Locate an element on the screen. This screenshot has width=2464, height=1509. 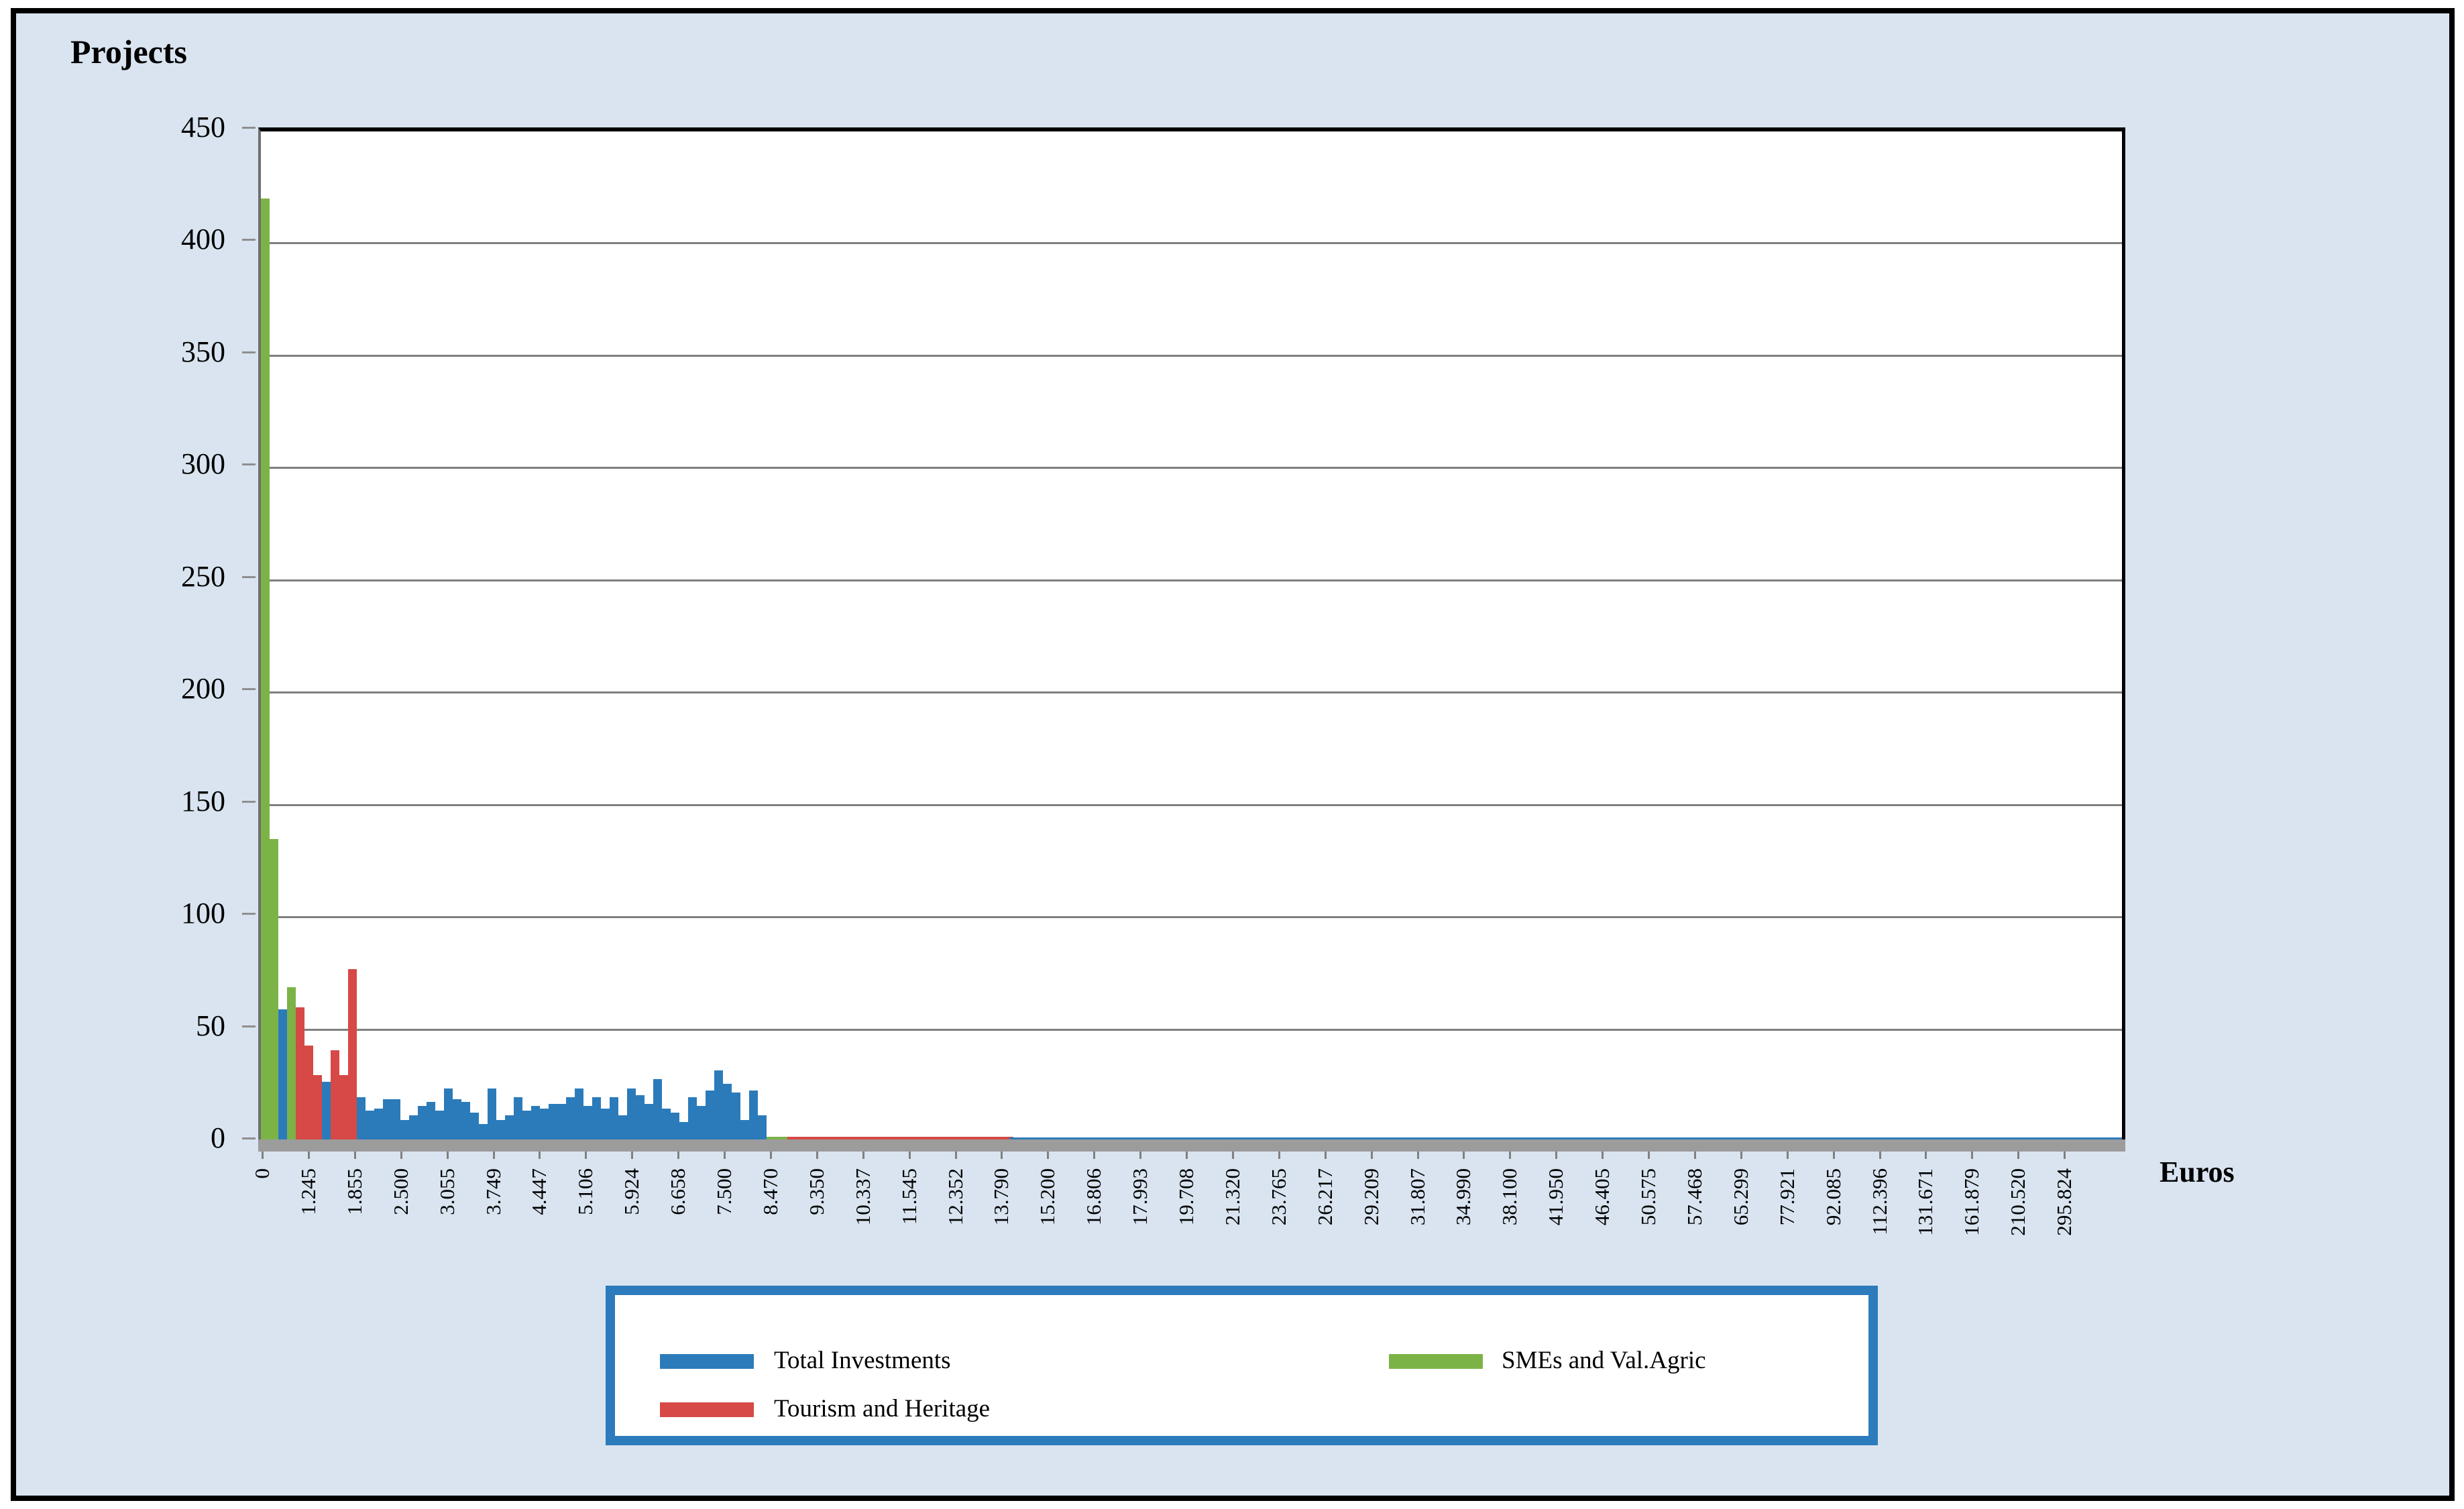
y-tick-label: 0 is located at coordinates (218, 1137).